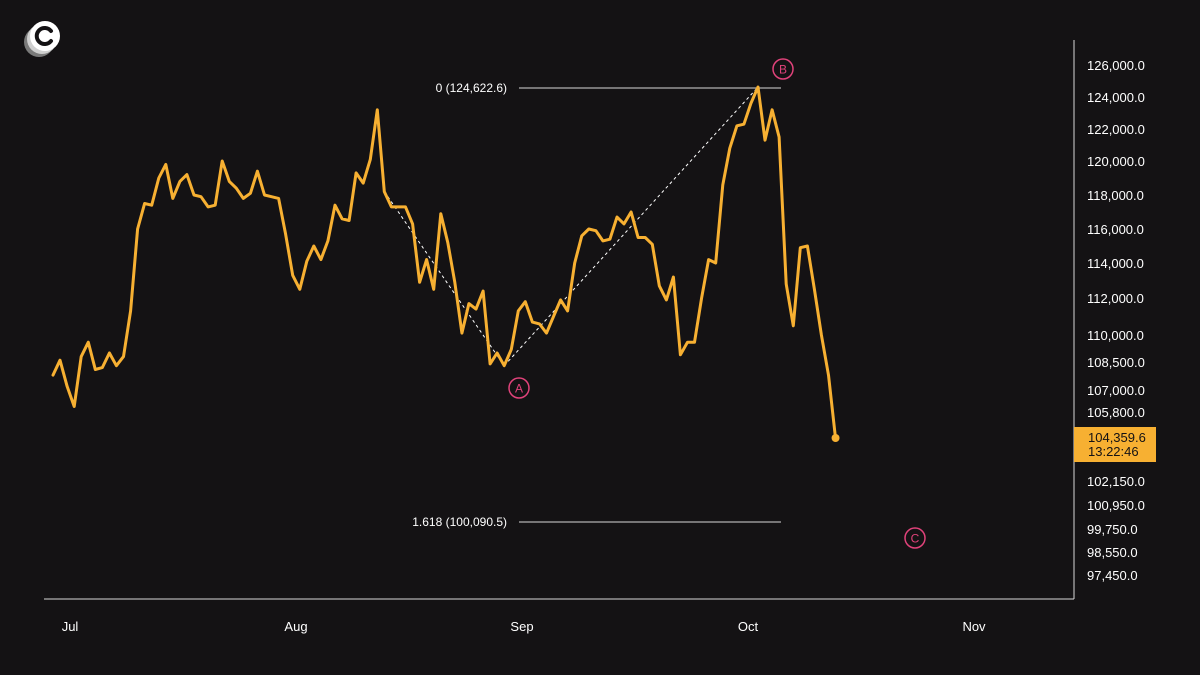 The image size is (1200, 675). Describe the element at coordinates (1116, 97) in the screenshot. I see `y-tick-label: 124,000.0` at that location.